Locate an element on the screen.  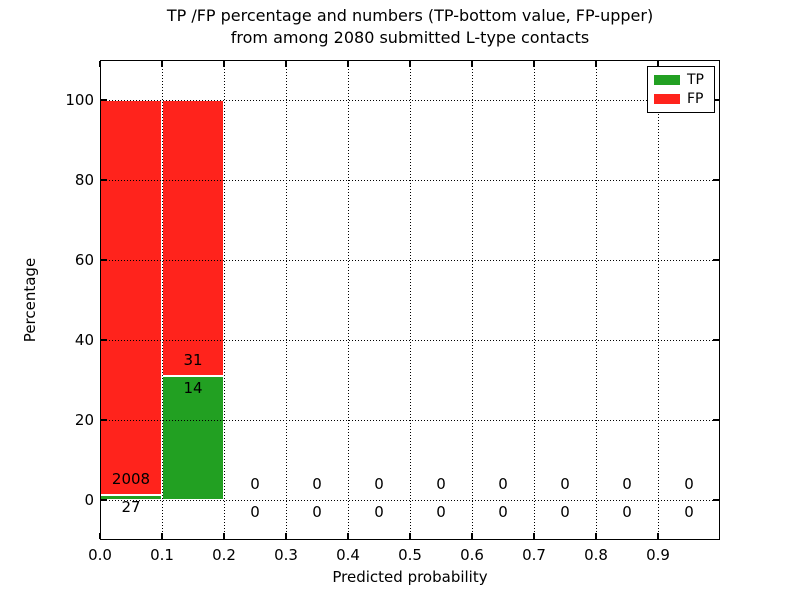
fp-count-label-bin4: 0 is located at coordinates (379, 484).